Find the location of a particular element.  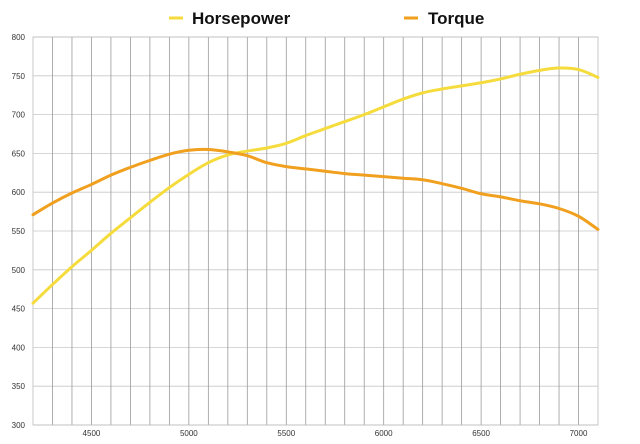

y-tick-label-700: 700 is located at coordinates (19, 115).